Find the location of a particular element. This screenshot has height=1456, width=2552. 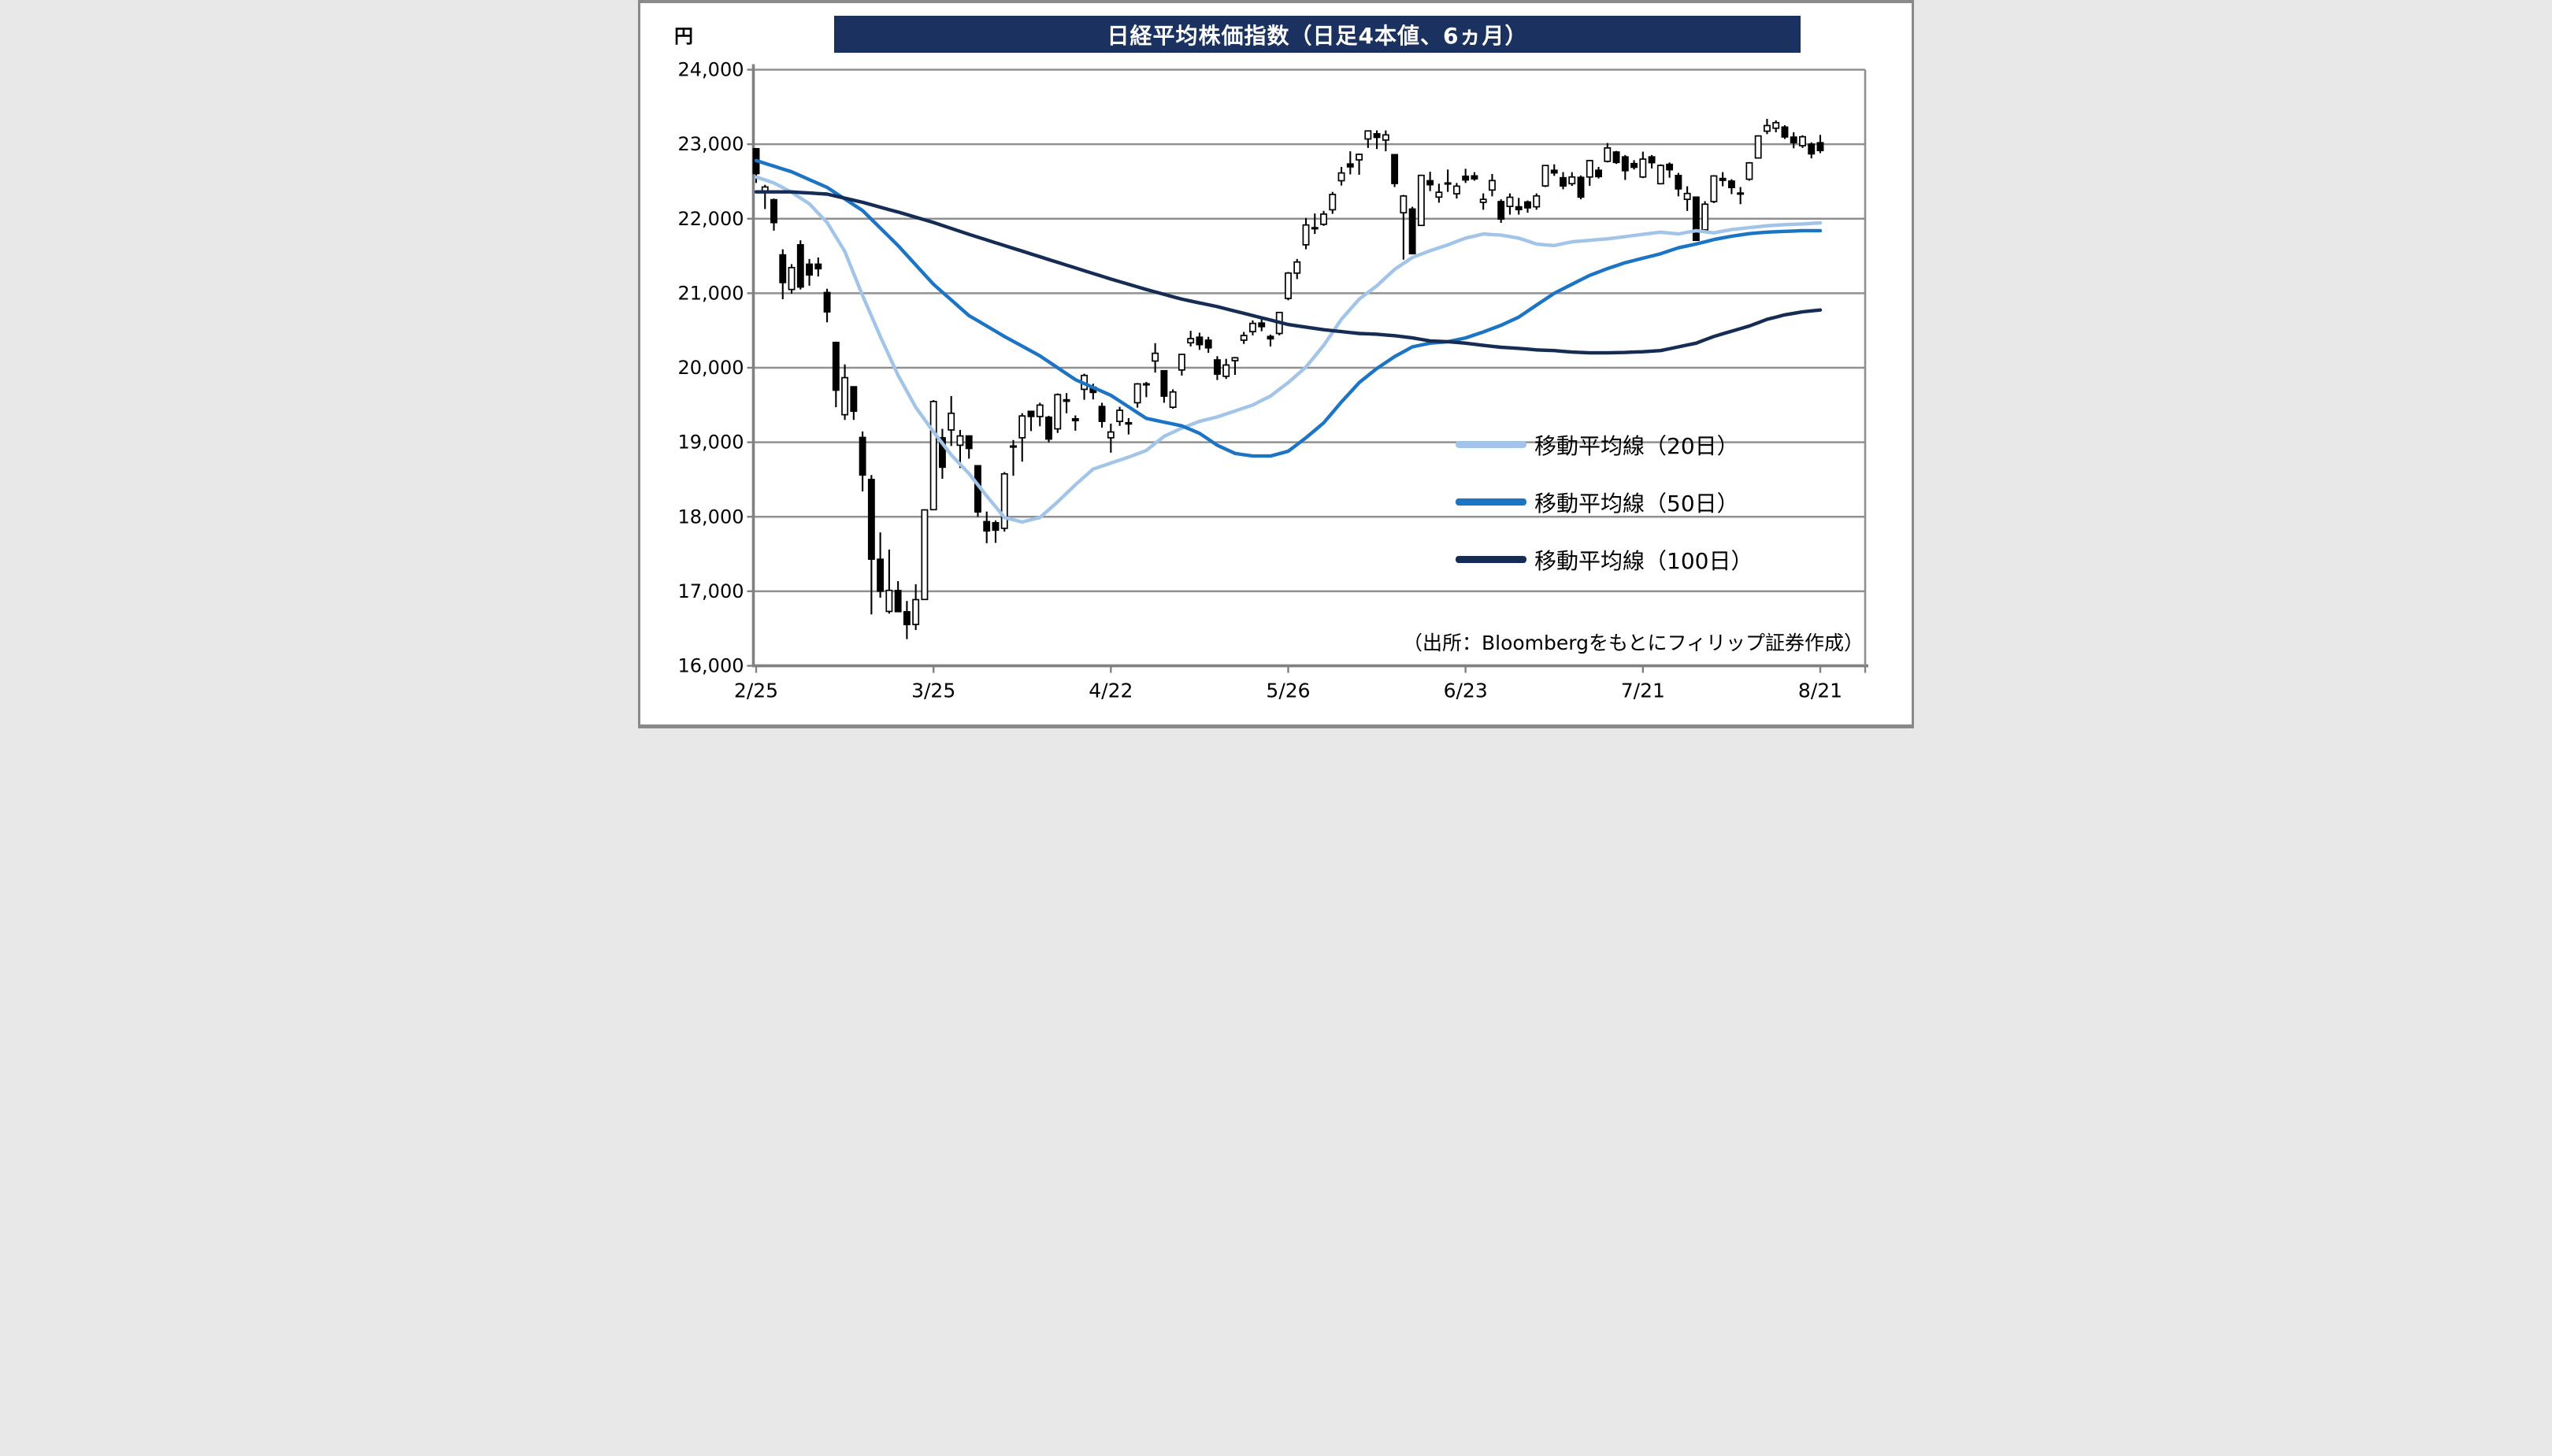

ma100-line-swatch is located at coordinates (1491, 559).